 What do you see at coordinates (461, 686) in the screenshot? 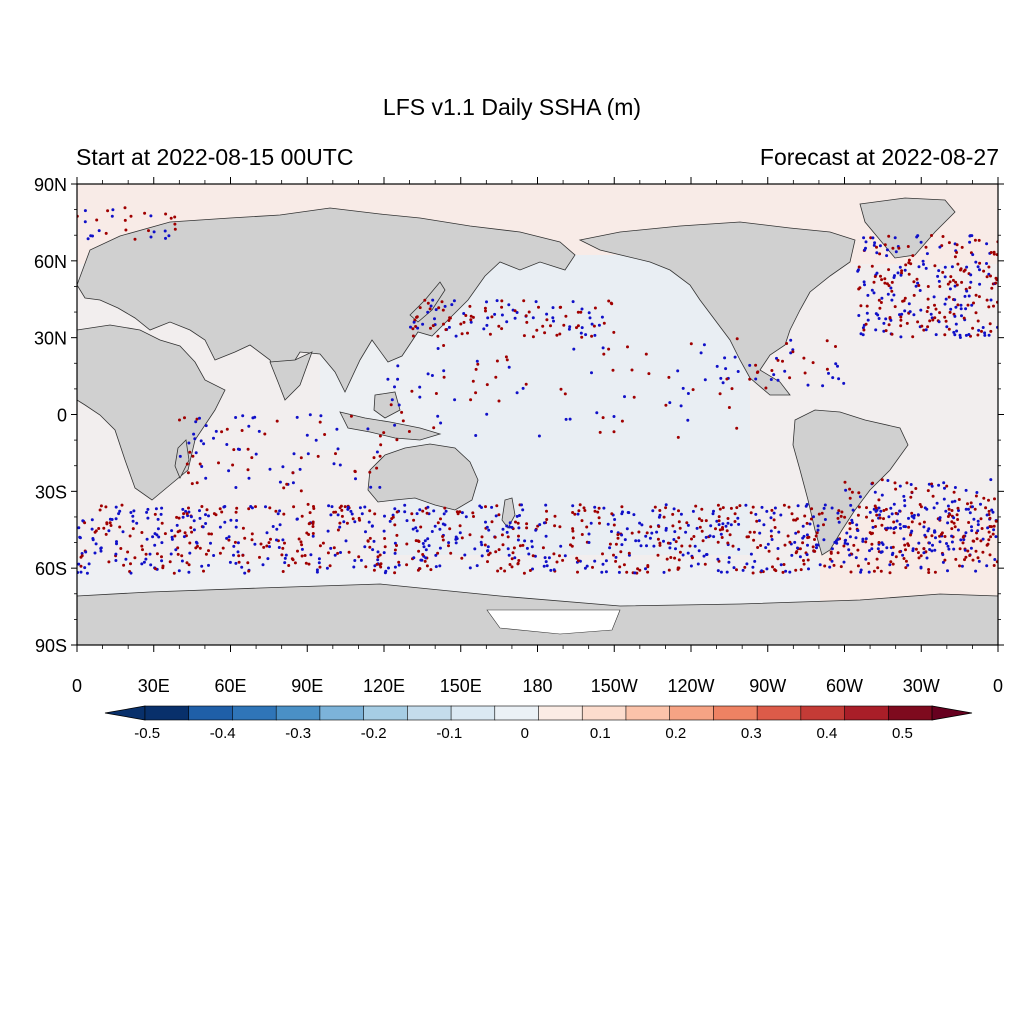
I see `lon-tick-label: 150E` at bounding box center [461, 686].